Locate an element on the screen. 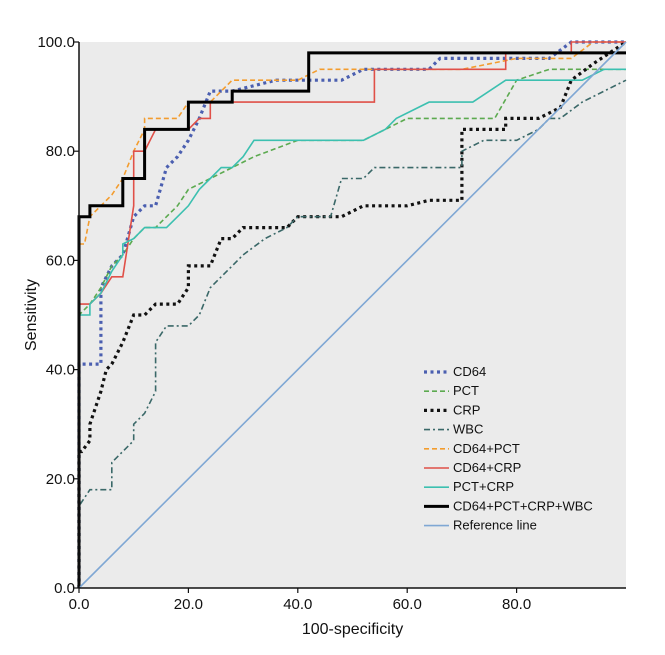  legend-label-crp: CRP is located at coordinates (466, 409).